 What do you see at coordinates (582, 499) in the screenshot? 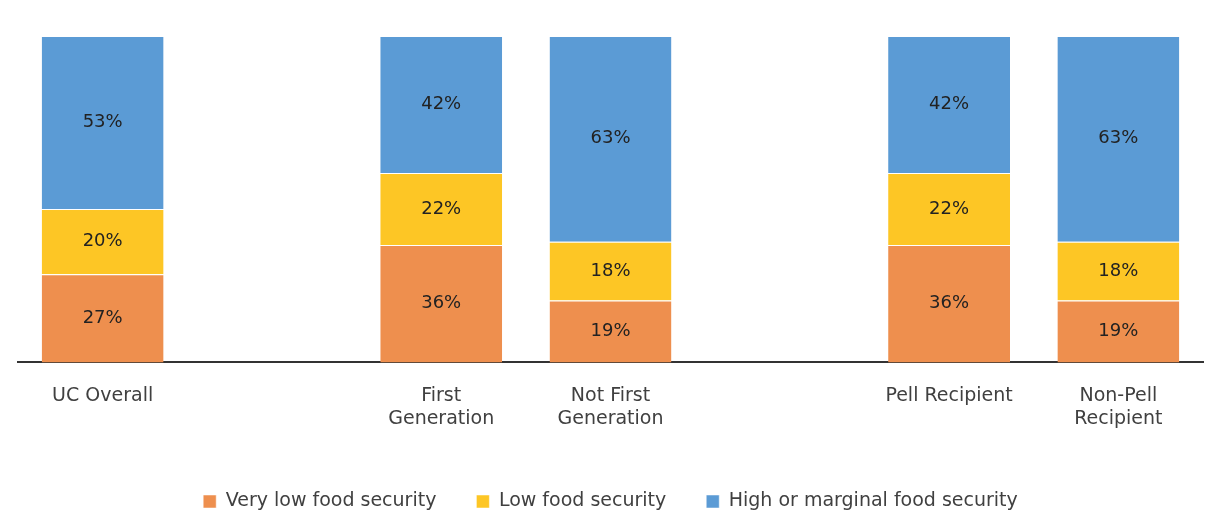
I see `legend-label: Low food security` at bounding box center [582, 499].